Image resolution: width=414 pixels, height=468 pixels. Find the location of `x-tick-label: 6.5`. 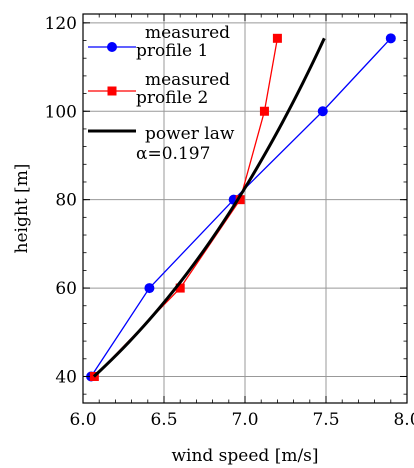

x-tick-label: 6.5 is located at coordinates (163, 420).